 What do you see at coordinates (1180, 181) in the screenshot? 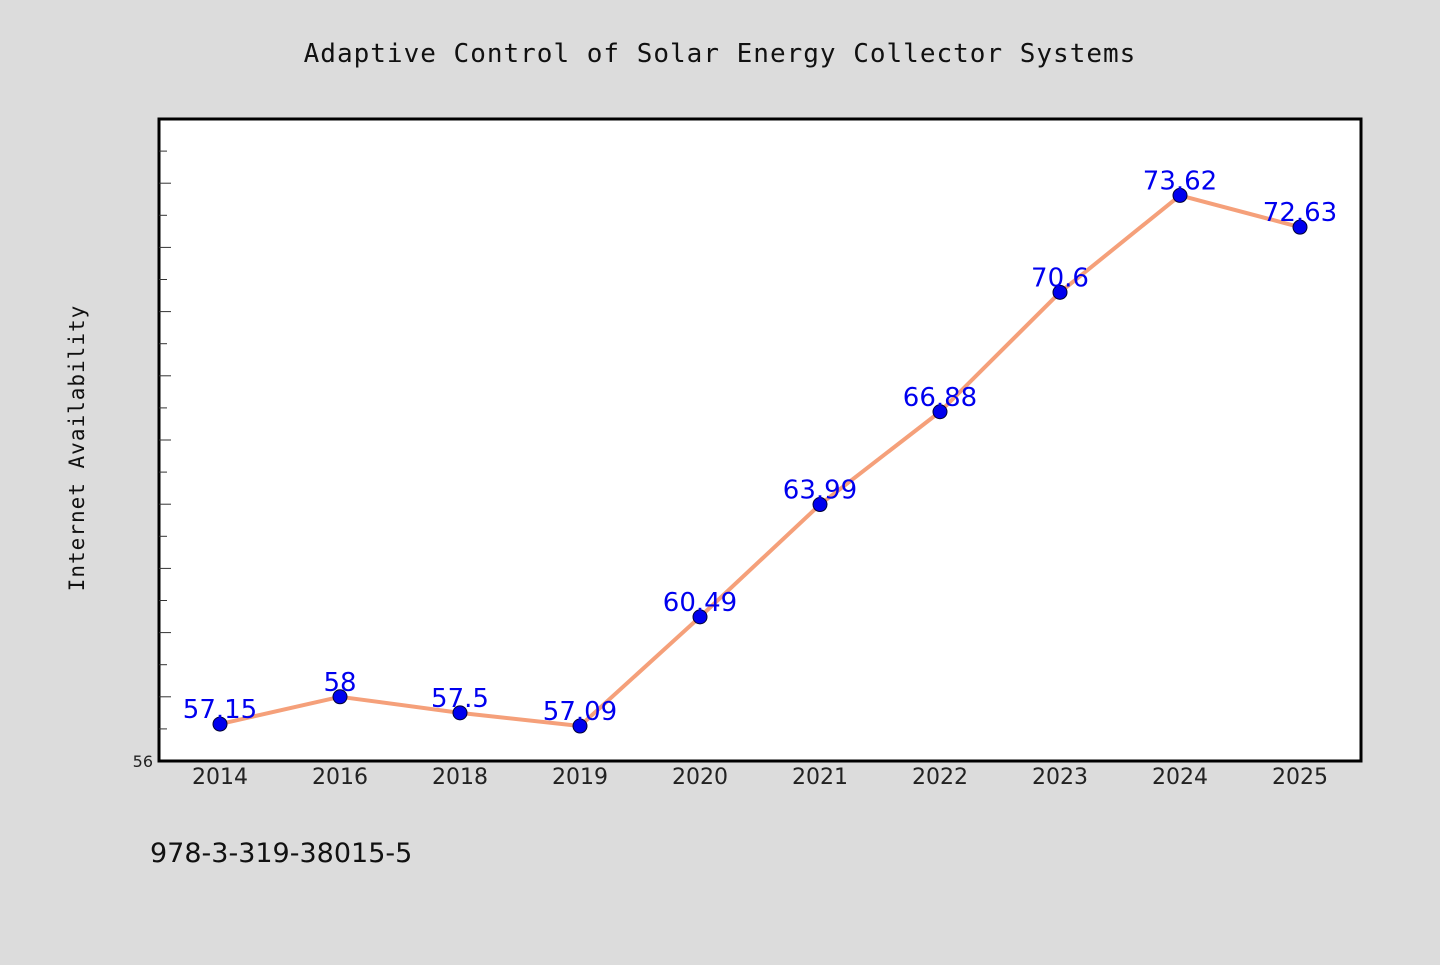
I see `data-label: 73.62` at bounding box center [1180, 181].